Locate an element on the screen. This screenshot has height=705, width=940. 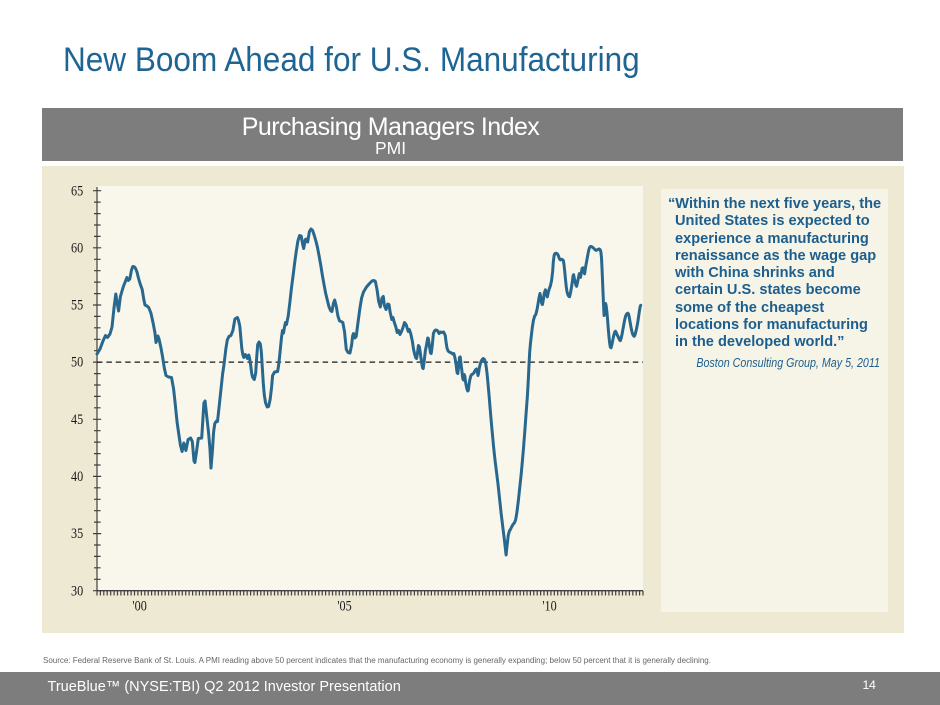
svg-text: 40 is located at coordinates (77, 476).